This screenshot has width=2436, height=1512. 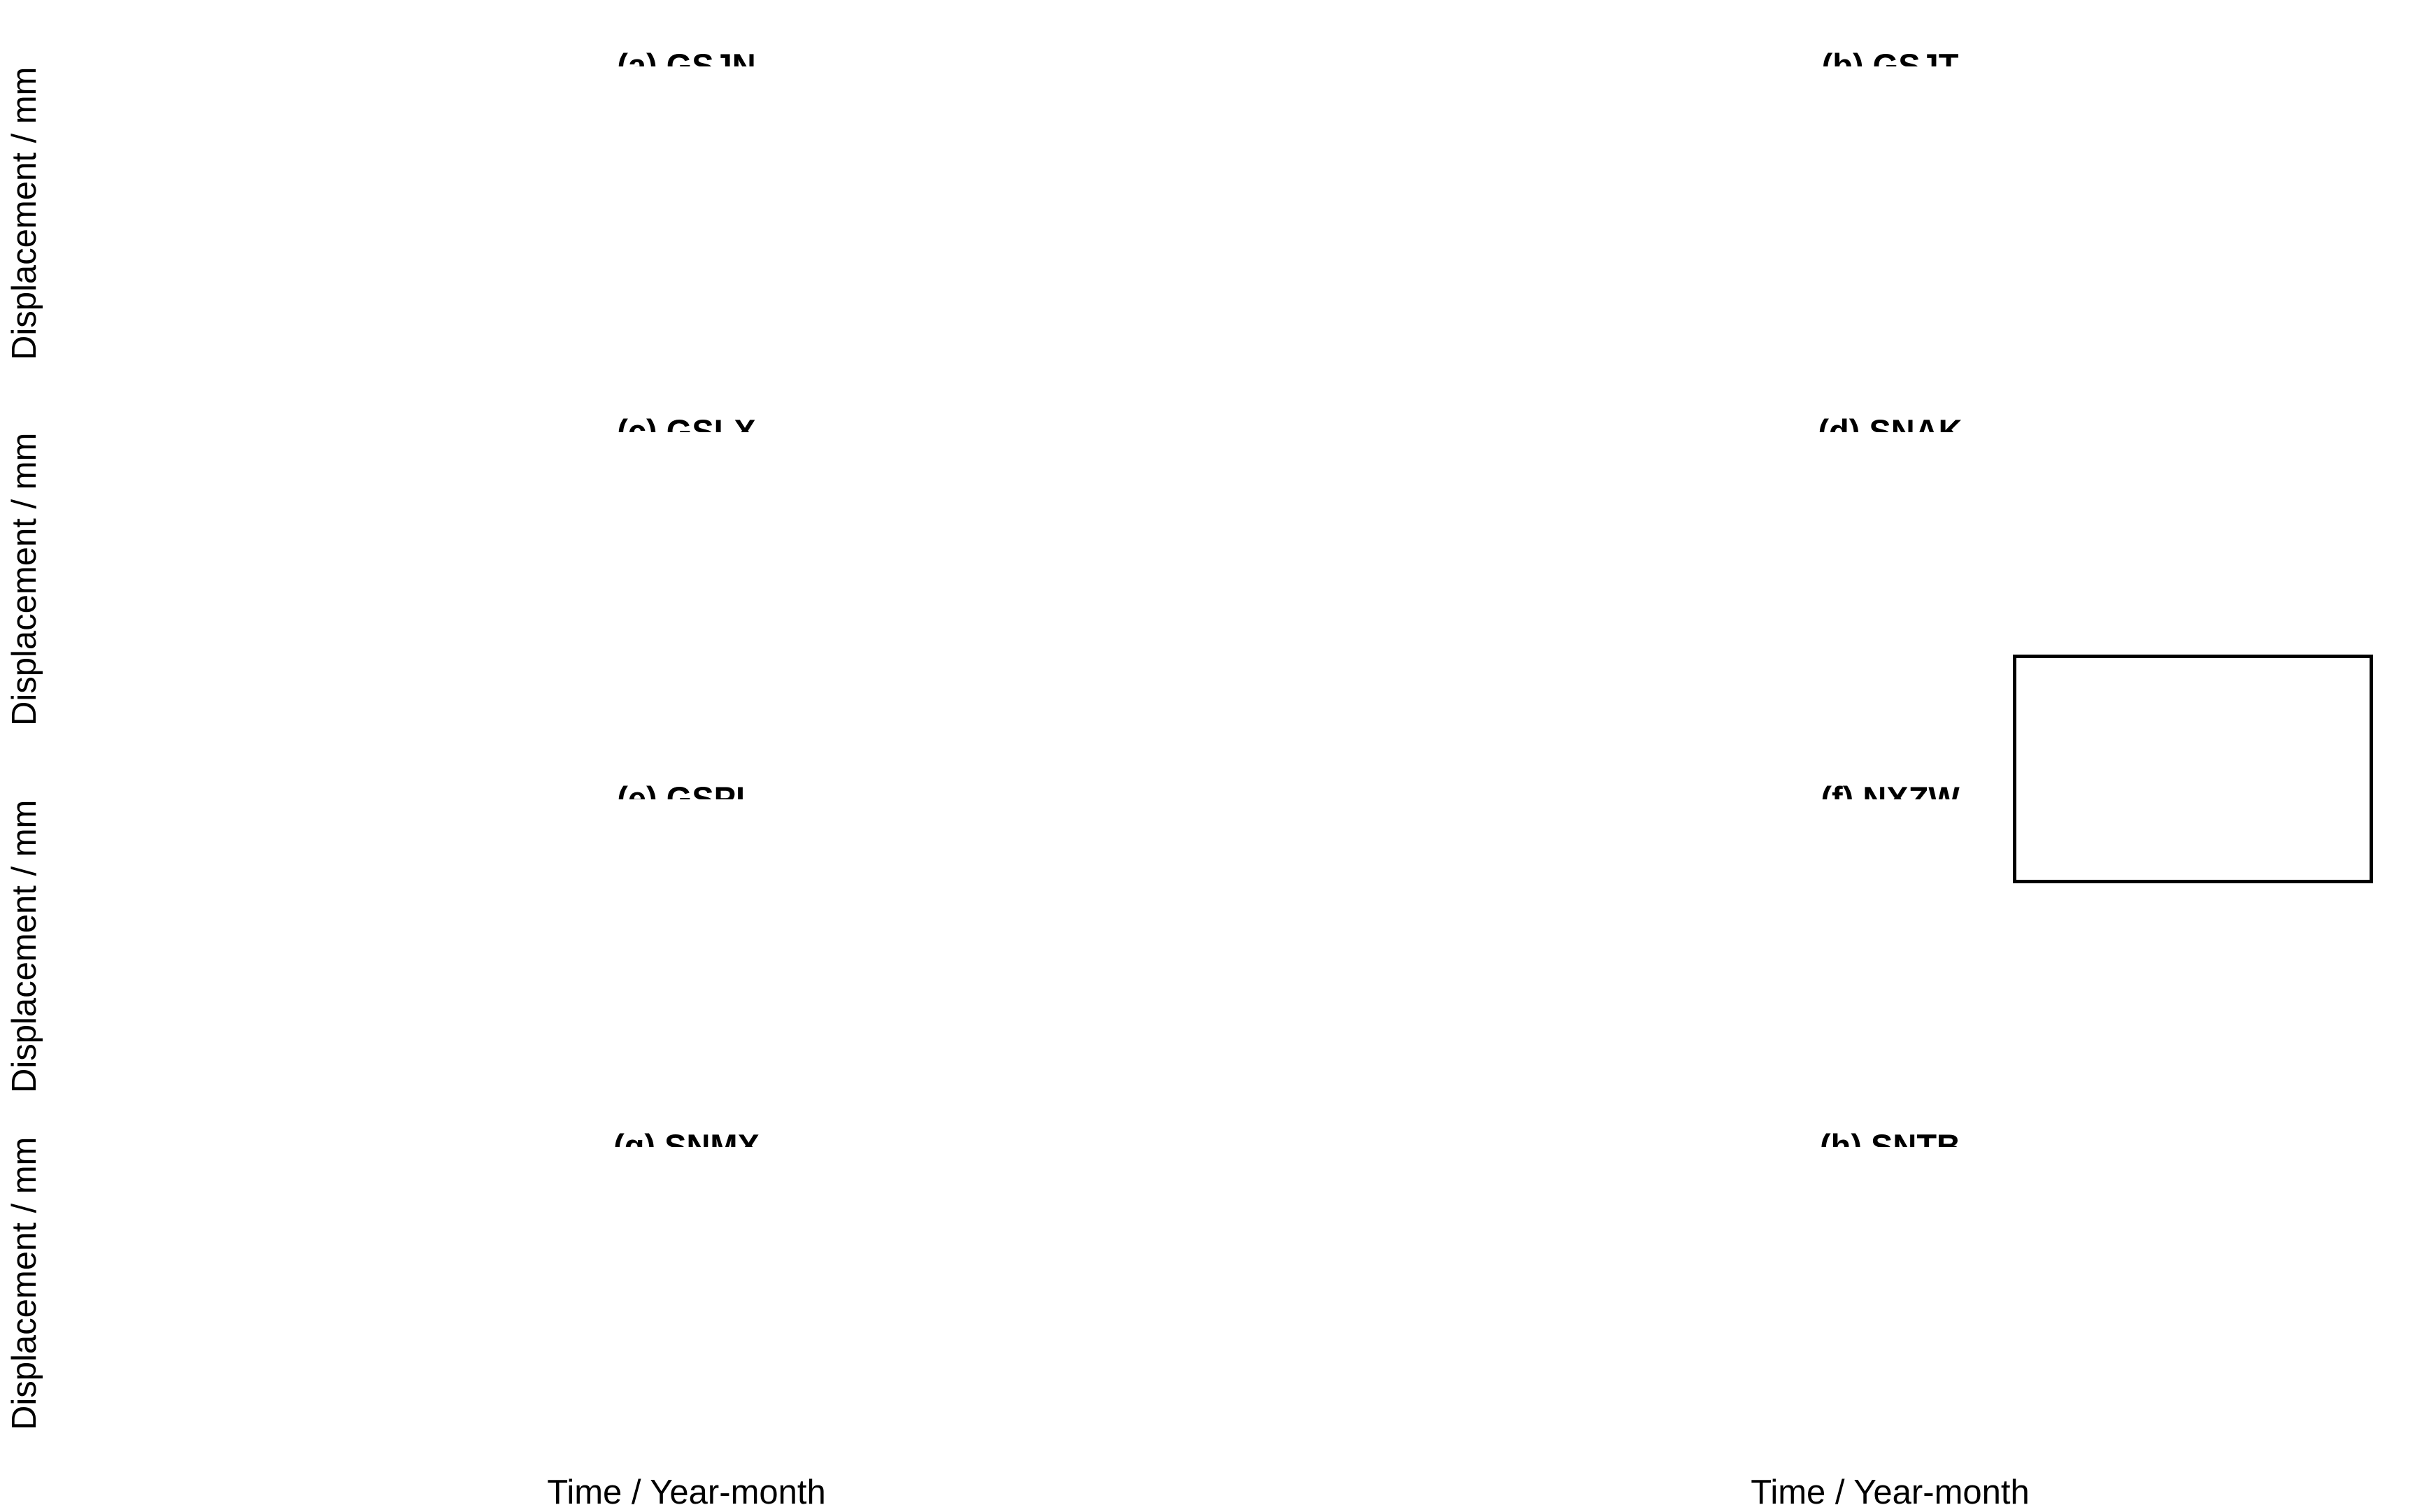 I want to click on subplot-gspl: (e) GSPL Displacement / mm, so click(x=618, y=937).